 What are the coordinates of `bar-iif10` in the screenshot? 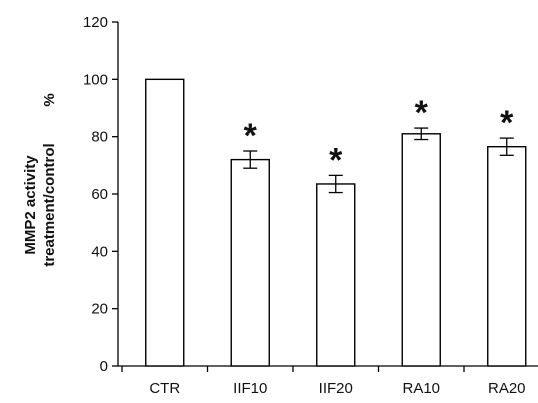 It's located at (250, 262).